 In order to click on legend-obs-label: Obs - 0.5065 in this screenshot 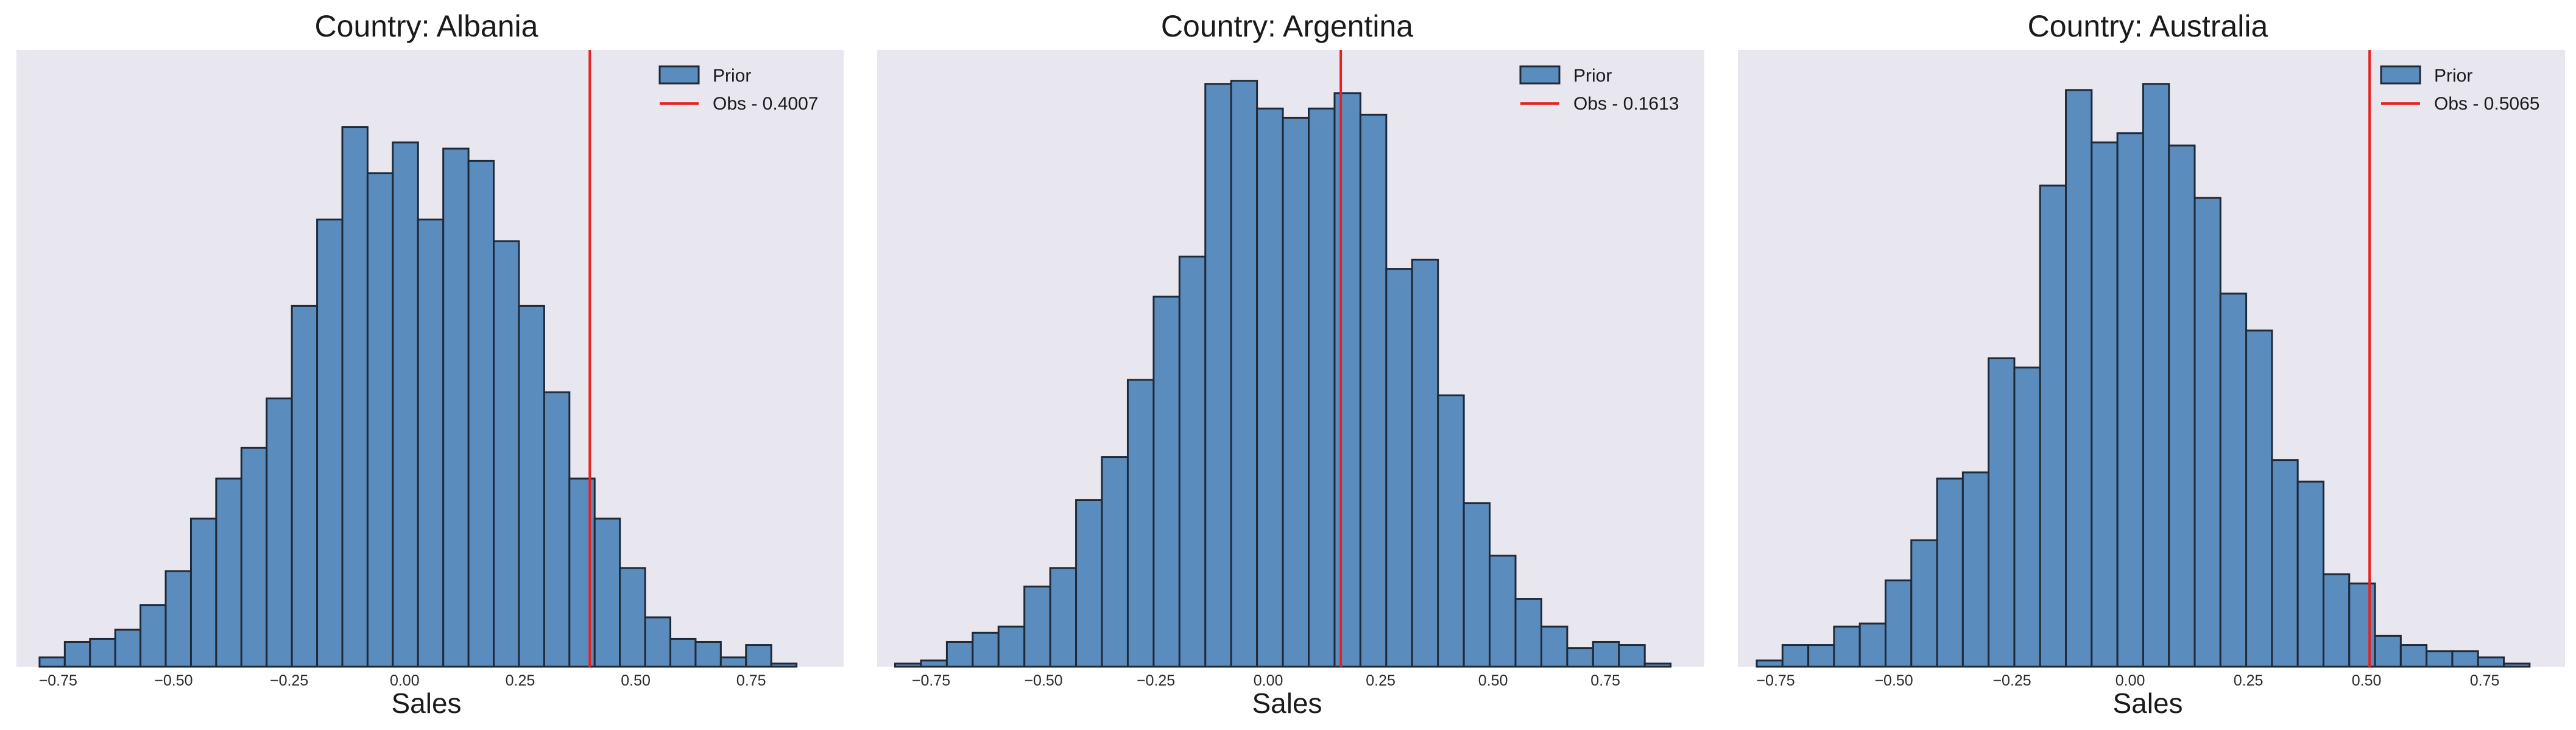, I will do `click(2486, 104)`.